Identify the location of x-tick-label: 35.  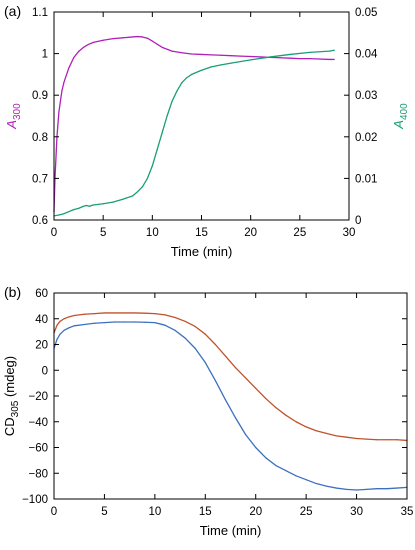
(407, 512).